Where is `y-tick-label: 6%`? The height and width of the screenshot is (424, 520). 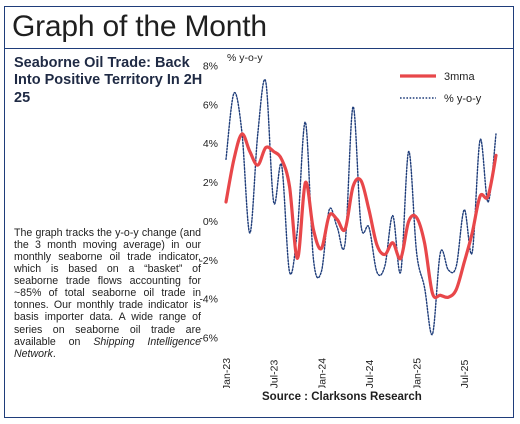
y-tick-label: 6% is located at coordinates (210, 105).